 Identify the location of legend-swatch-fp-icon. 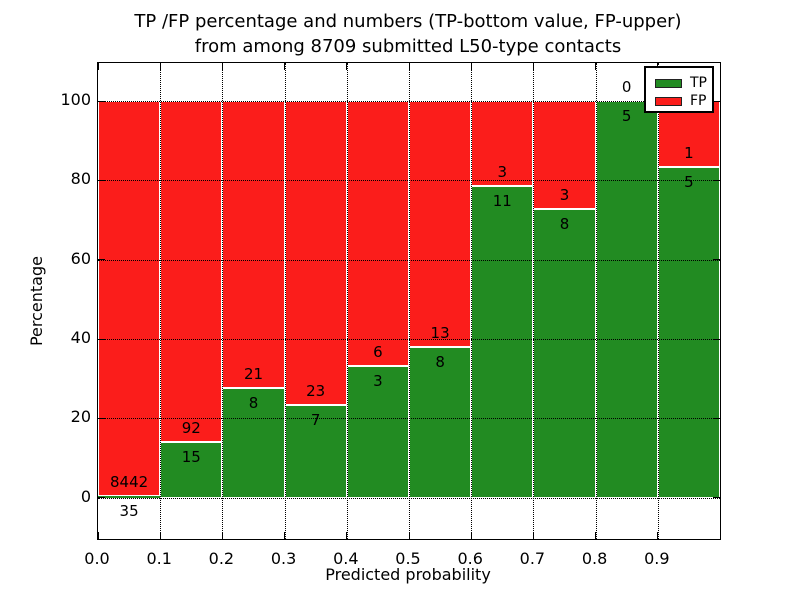
(668, 101).